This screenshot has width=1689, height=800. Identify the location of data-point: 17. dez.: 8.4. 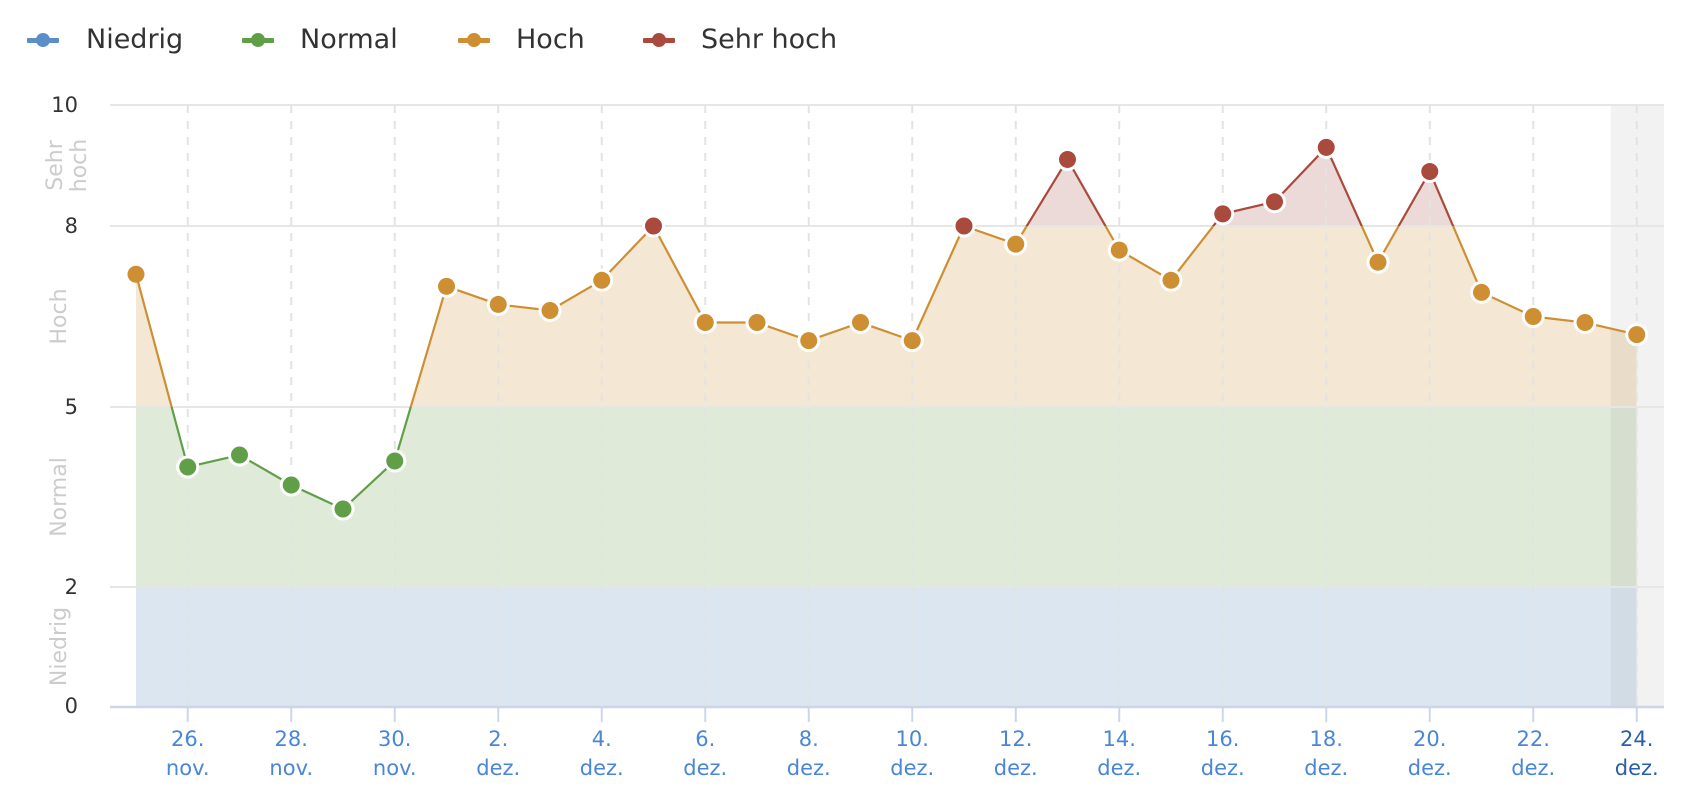
(1274, 202).